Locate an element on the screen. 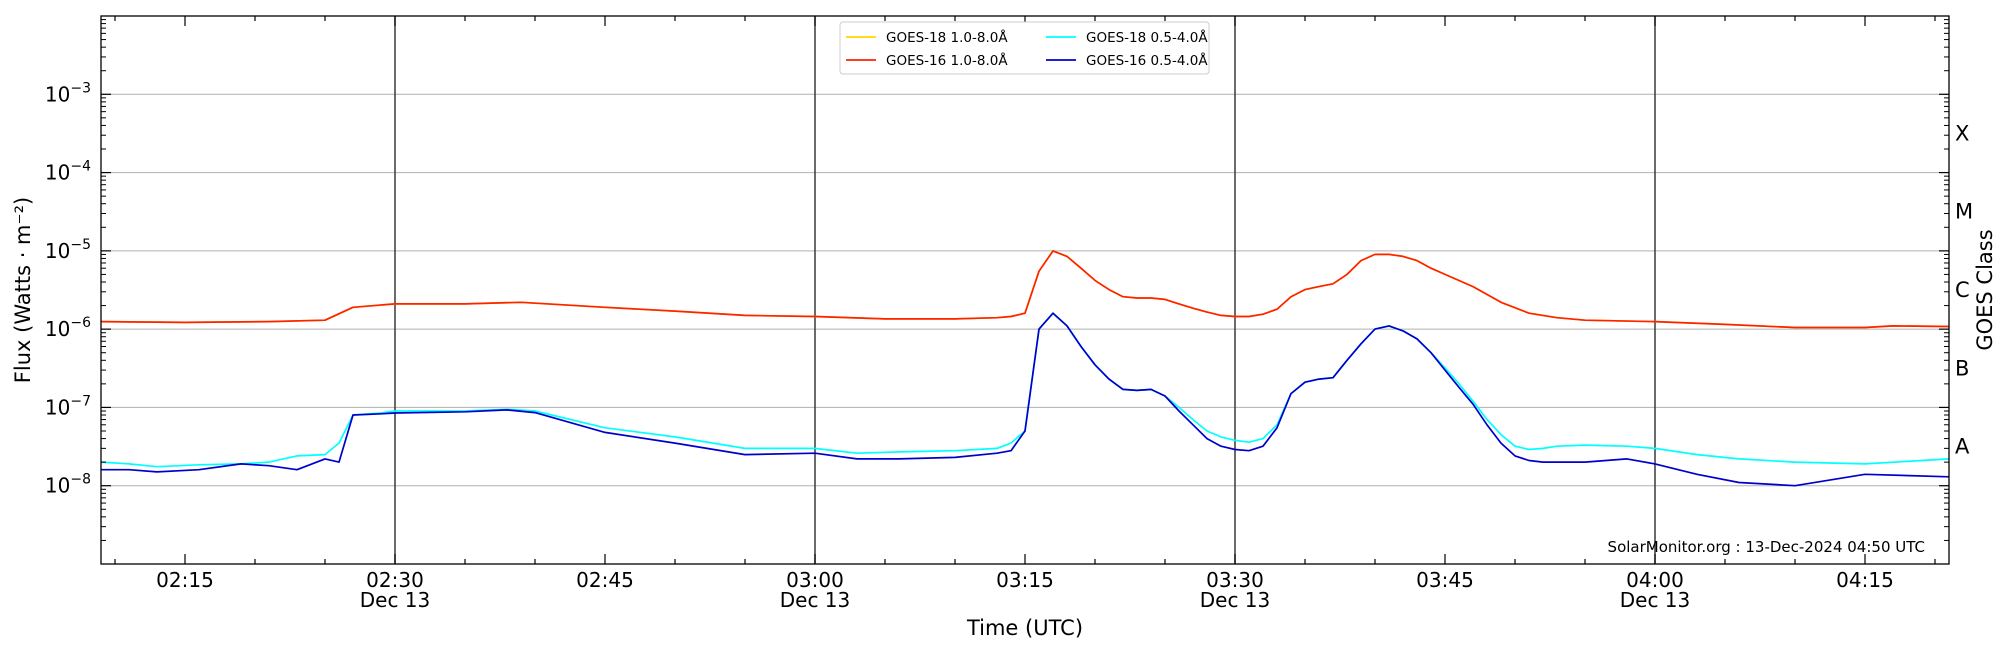 The image size is (2000, 650). y-axis-title: Flux (Watts · m⁻²) is located at coordinates (23, 290).